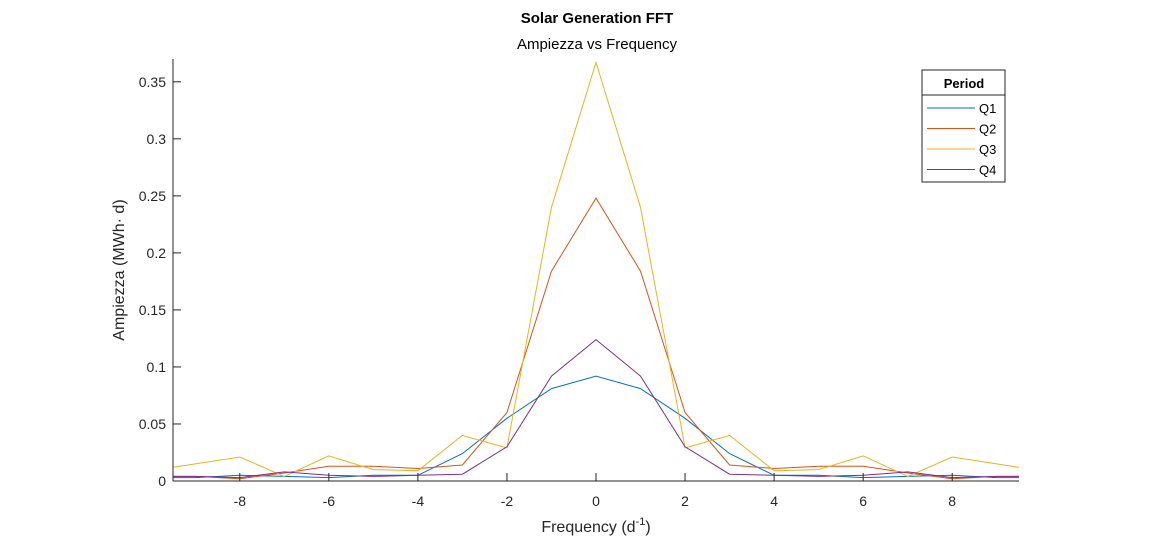 The height and width of the screenshot is (540, 1152). What do you see at coordinates (152, 424) in the screenshot?
I see `y-tick-label: 0.05` at bounding box center [152, 424].